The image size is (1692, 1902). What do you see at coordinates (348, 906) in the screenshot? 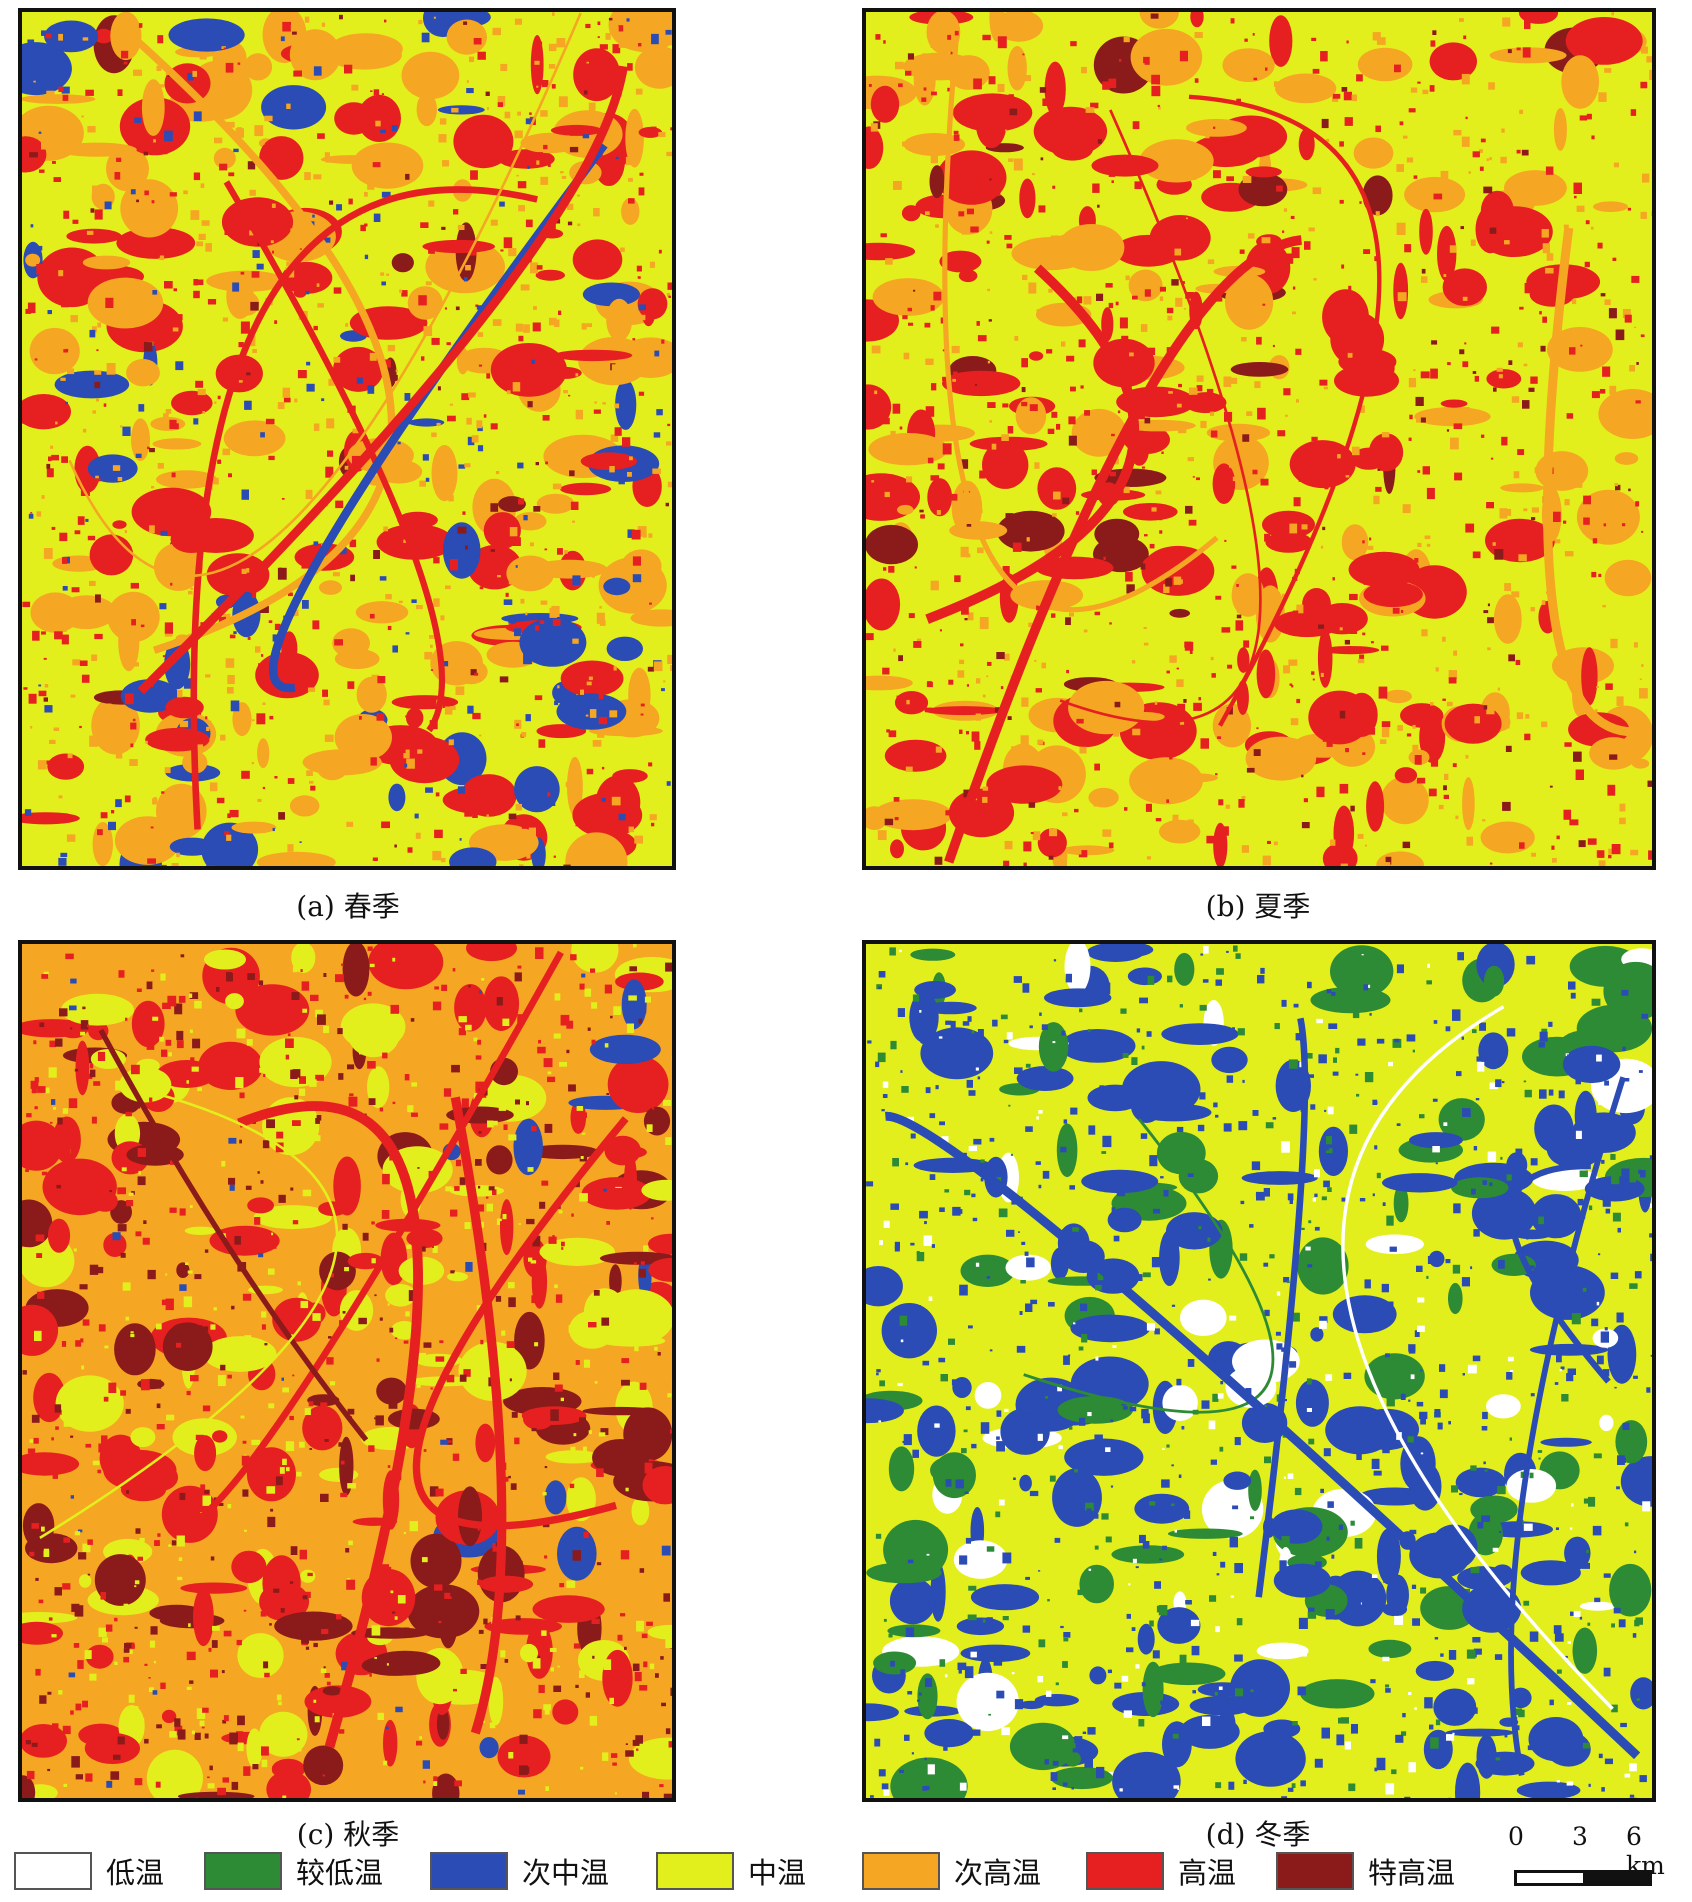
I see `caption-spring: (a) 春季` at bounding box center [348, 906].